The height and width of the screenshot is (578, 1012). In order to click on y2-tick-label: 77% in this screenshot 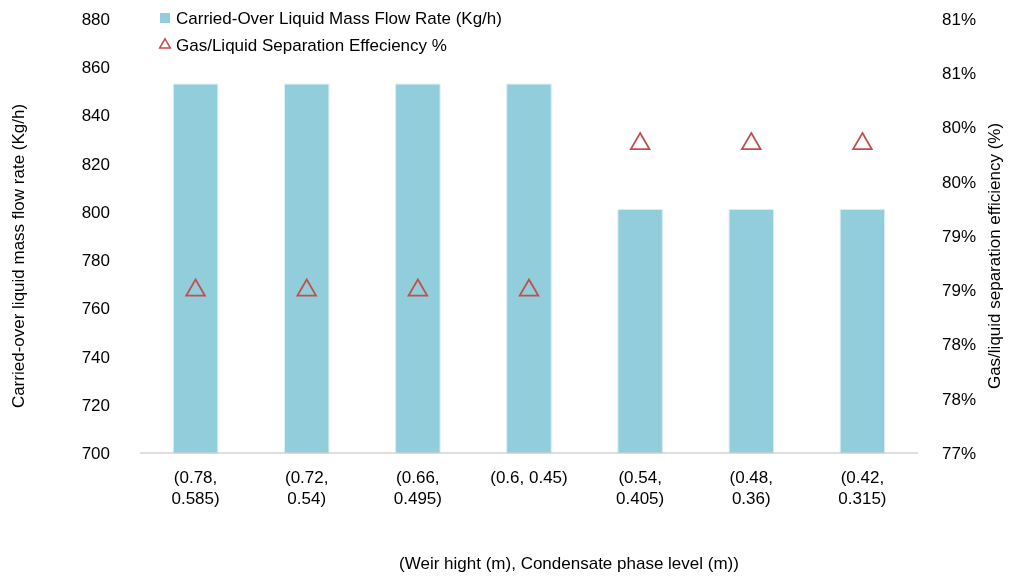, I will do `click(959, 453)`.